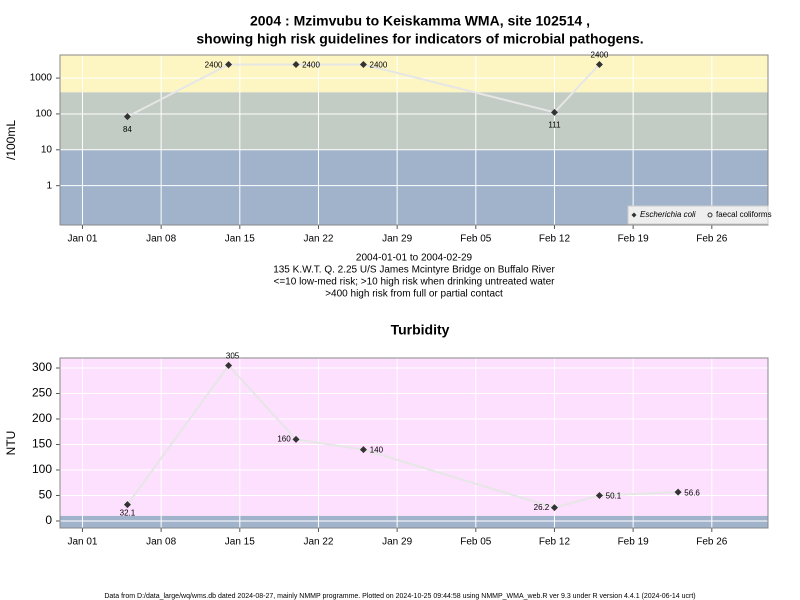 This screenshot has height=600, width=800. Describe the element at coordinates (614, 496) in the screenshot. I see `data-label: 50.1` at that location.